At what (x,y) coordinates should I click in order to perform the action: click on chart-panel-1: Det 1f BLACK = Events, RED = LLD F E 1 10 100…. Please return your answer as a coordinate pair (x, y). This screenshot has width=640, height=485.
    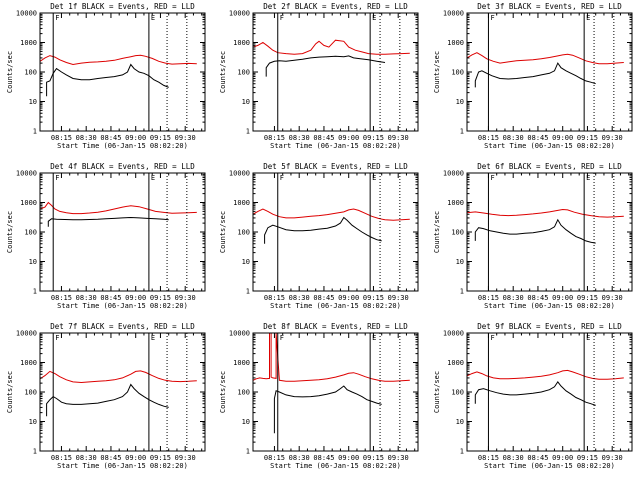
    Looking at the image, I should click on (106, 76).